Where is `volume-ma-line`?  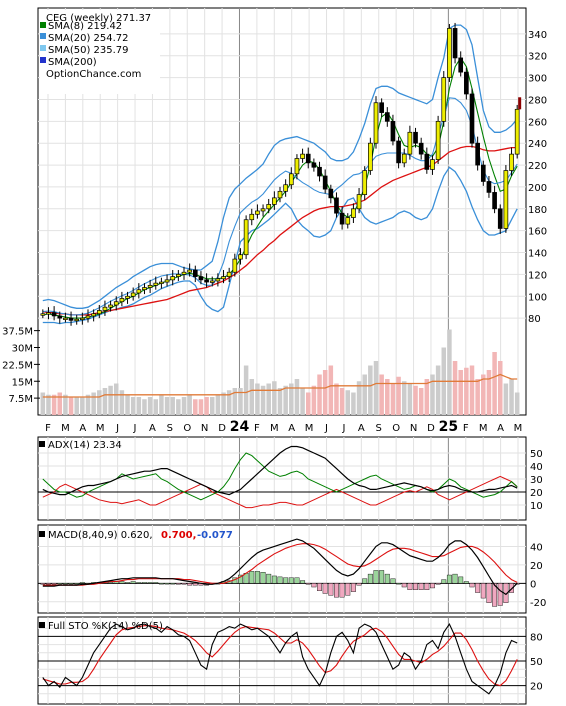
volume-ma-line is located at coordinates (280, 385).